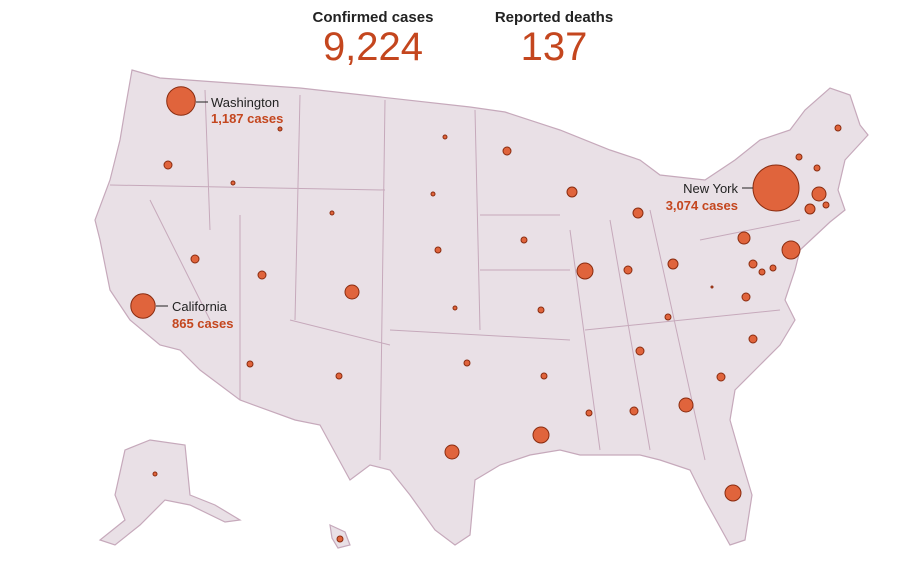 This screenshot has height=577, width=900. What do you see at coordinates (245, 102) in the screenshot?
I see `state-name: Washington` at bounding box center [245, 102].